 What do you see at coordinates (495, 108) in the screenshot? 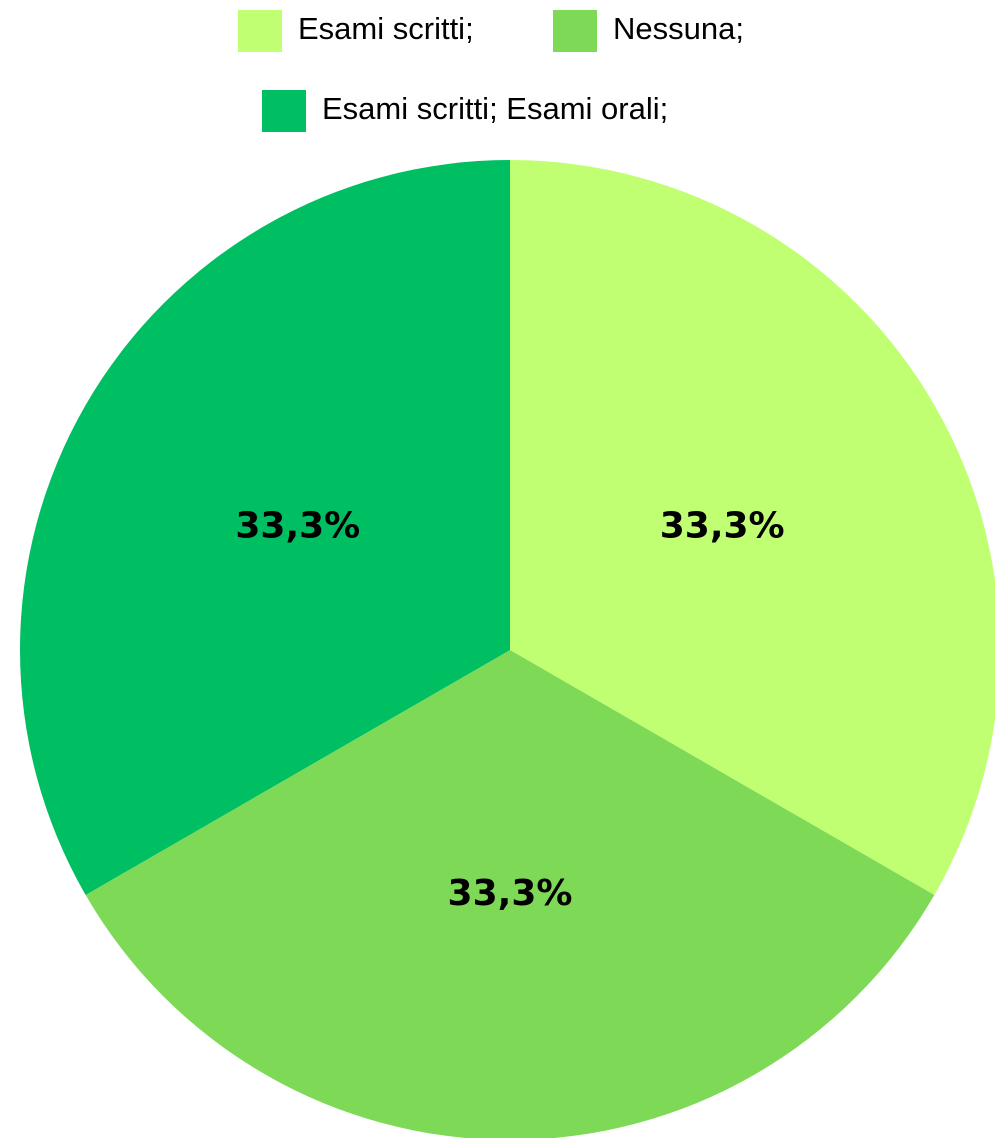
I see `legend-label: Esami scritti; Esami orali;` at bounding box center [495, 108].